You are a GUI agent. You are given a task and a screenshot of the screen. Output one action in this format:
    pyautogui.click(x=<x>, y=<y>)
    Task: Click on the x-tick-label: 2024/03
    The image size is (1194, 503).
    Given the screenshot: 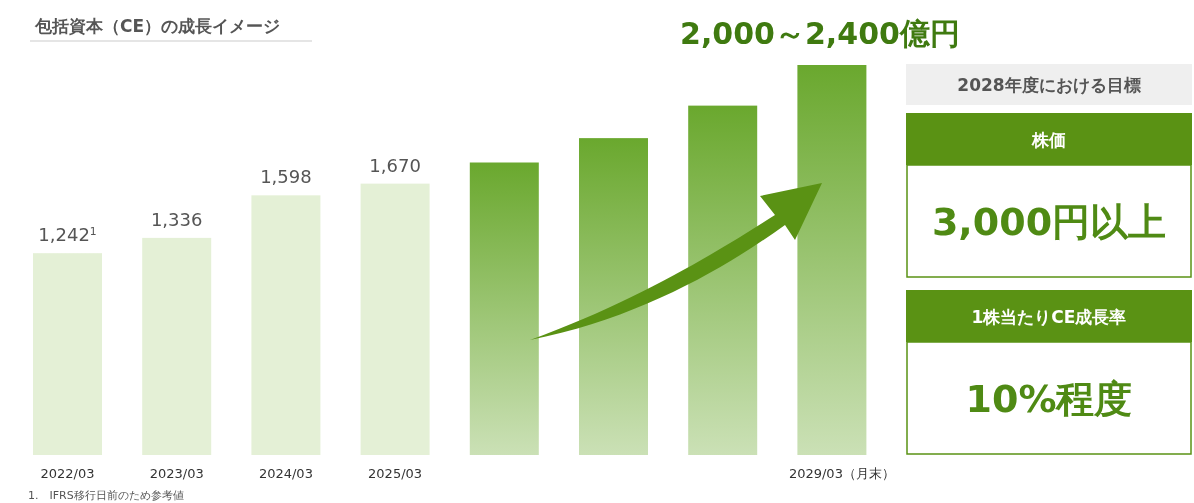 What is the action you would take?
    pyautogui.click(x=285, y=473)
    